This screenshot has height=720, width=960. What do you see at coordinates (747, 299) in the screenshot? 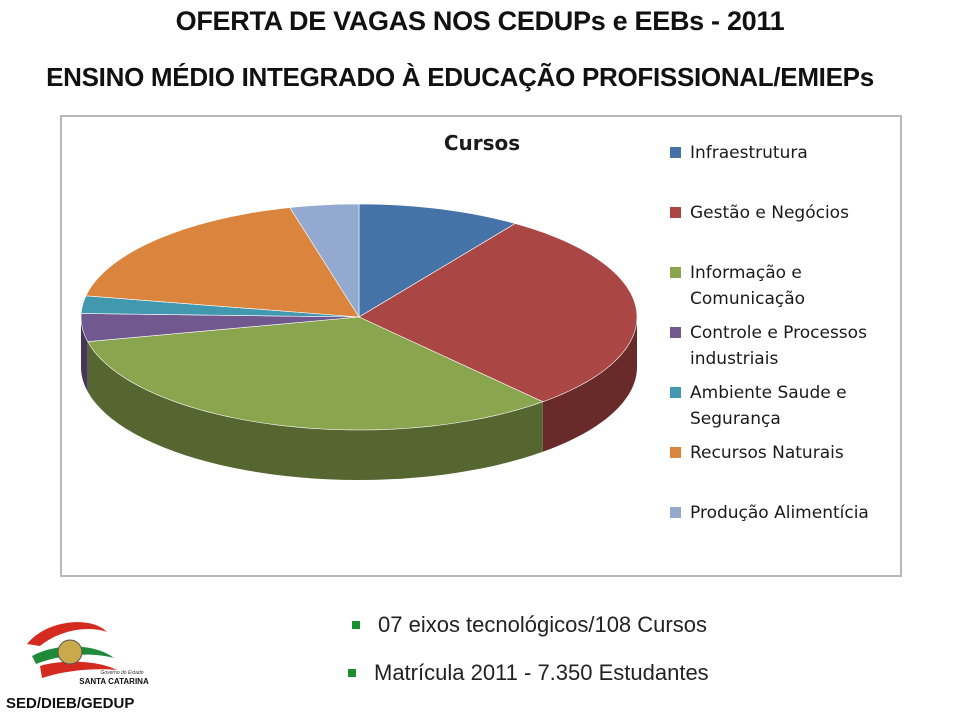
I see `legend-label: Comunicação` at bounding box center [747, 299].